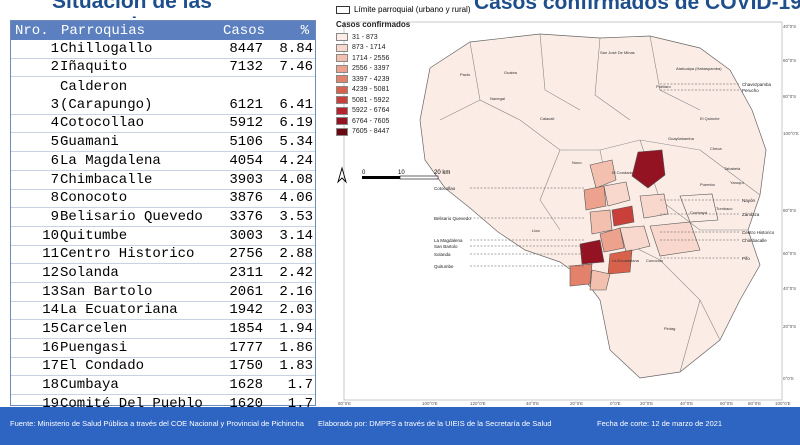  What do you see at coordinates (783, 403) in the screenshot?
I see `lon-label: 100°0'E` at bounding box center [783, 403].